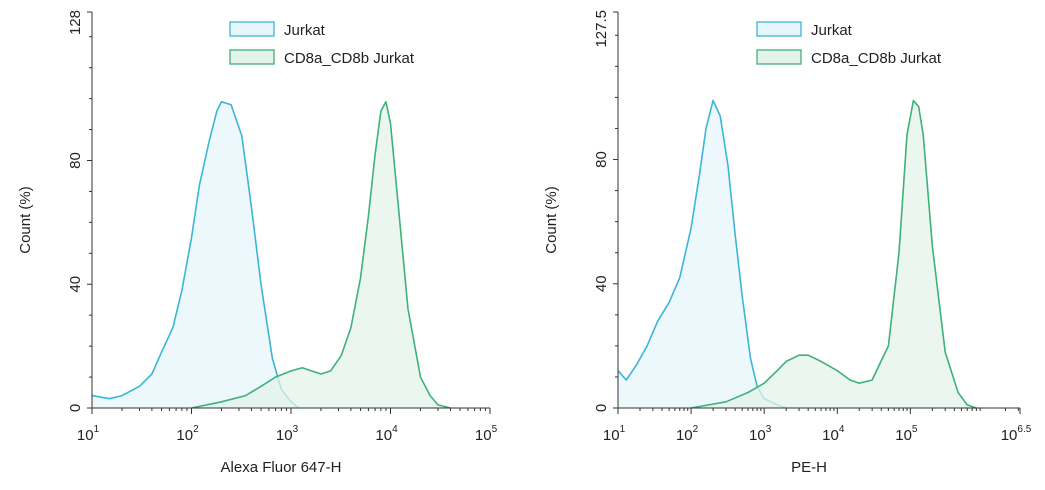 The height and width of the screenshot is (490, 1045). Describe the element at coordinates (75, 22) in the screenshot. I see `y-tick-label: 128` at that location.